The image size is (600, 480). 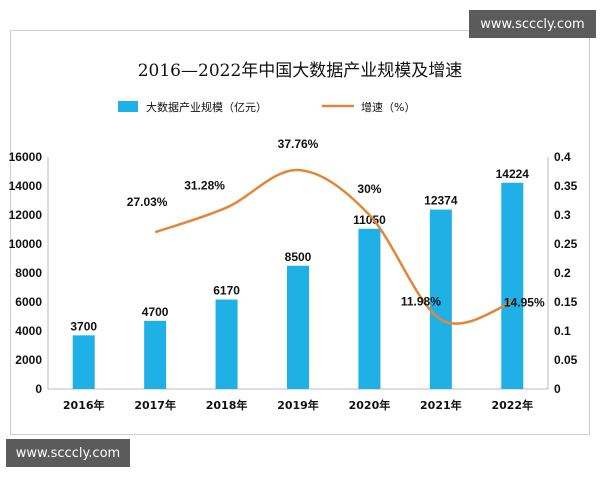 I want to click on y-right-tick-label: 0.35, so click(x=566, y=186).